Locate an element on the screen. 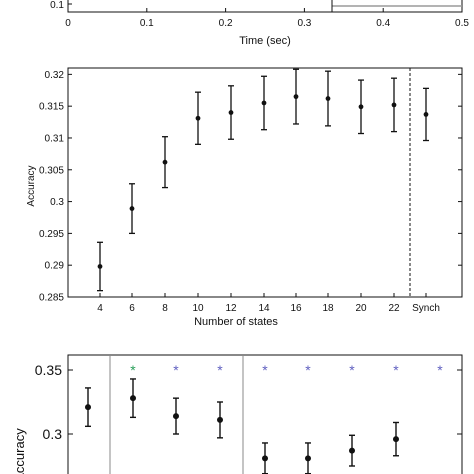 Image resolution: width=474 pixels, height=474 pixels. x-tick-label: 12 is located at coordinates (231, 308).